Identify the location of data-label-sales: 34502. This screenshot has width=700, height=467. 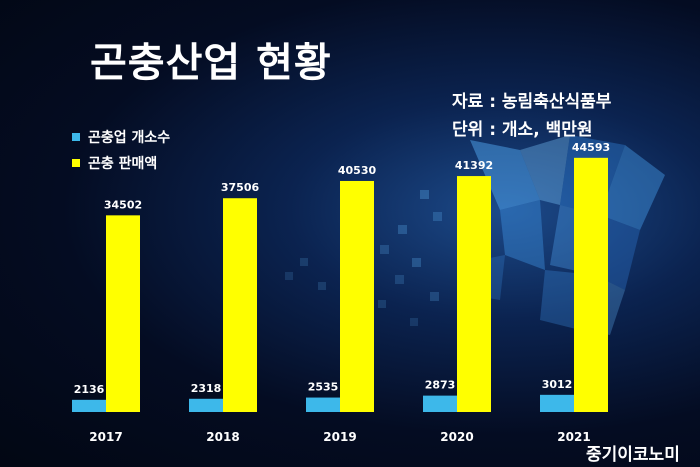
(123, 204).